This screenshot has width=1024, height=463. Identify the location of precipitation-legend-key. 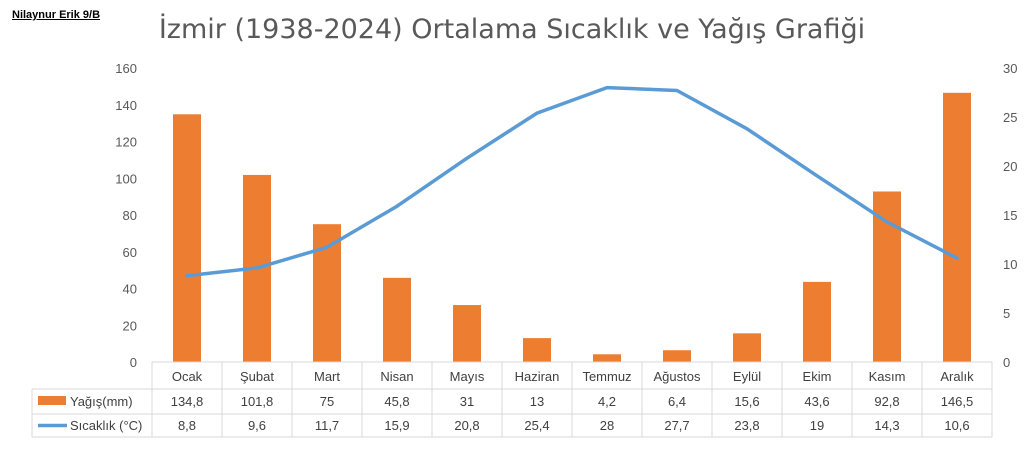
(52, 400).